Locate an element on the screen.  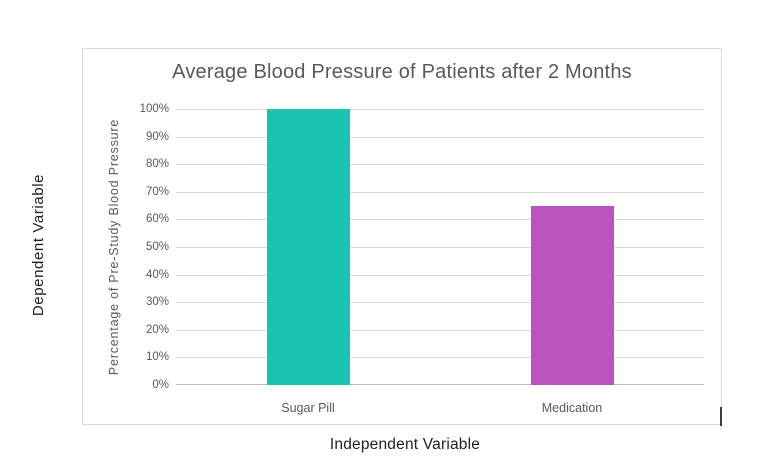
y-tick-label: 40% is located at coordinates (157, 274).